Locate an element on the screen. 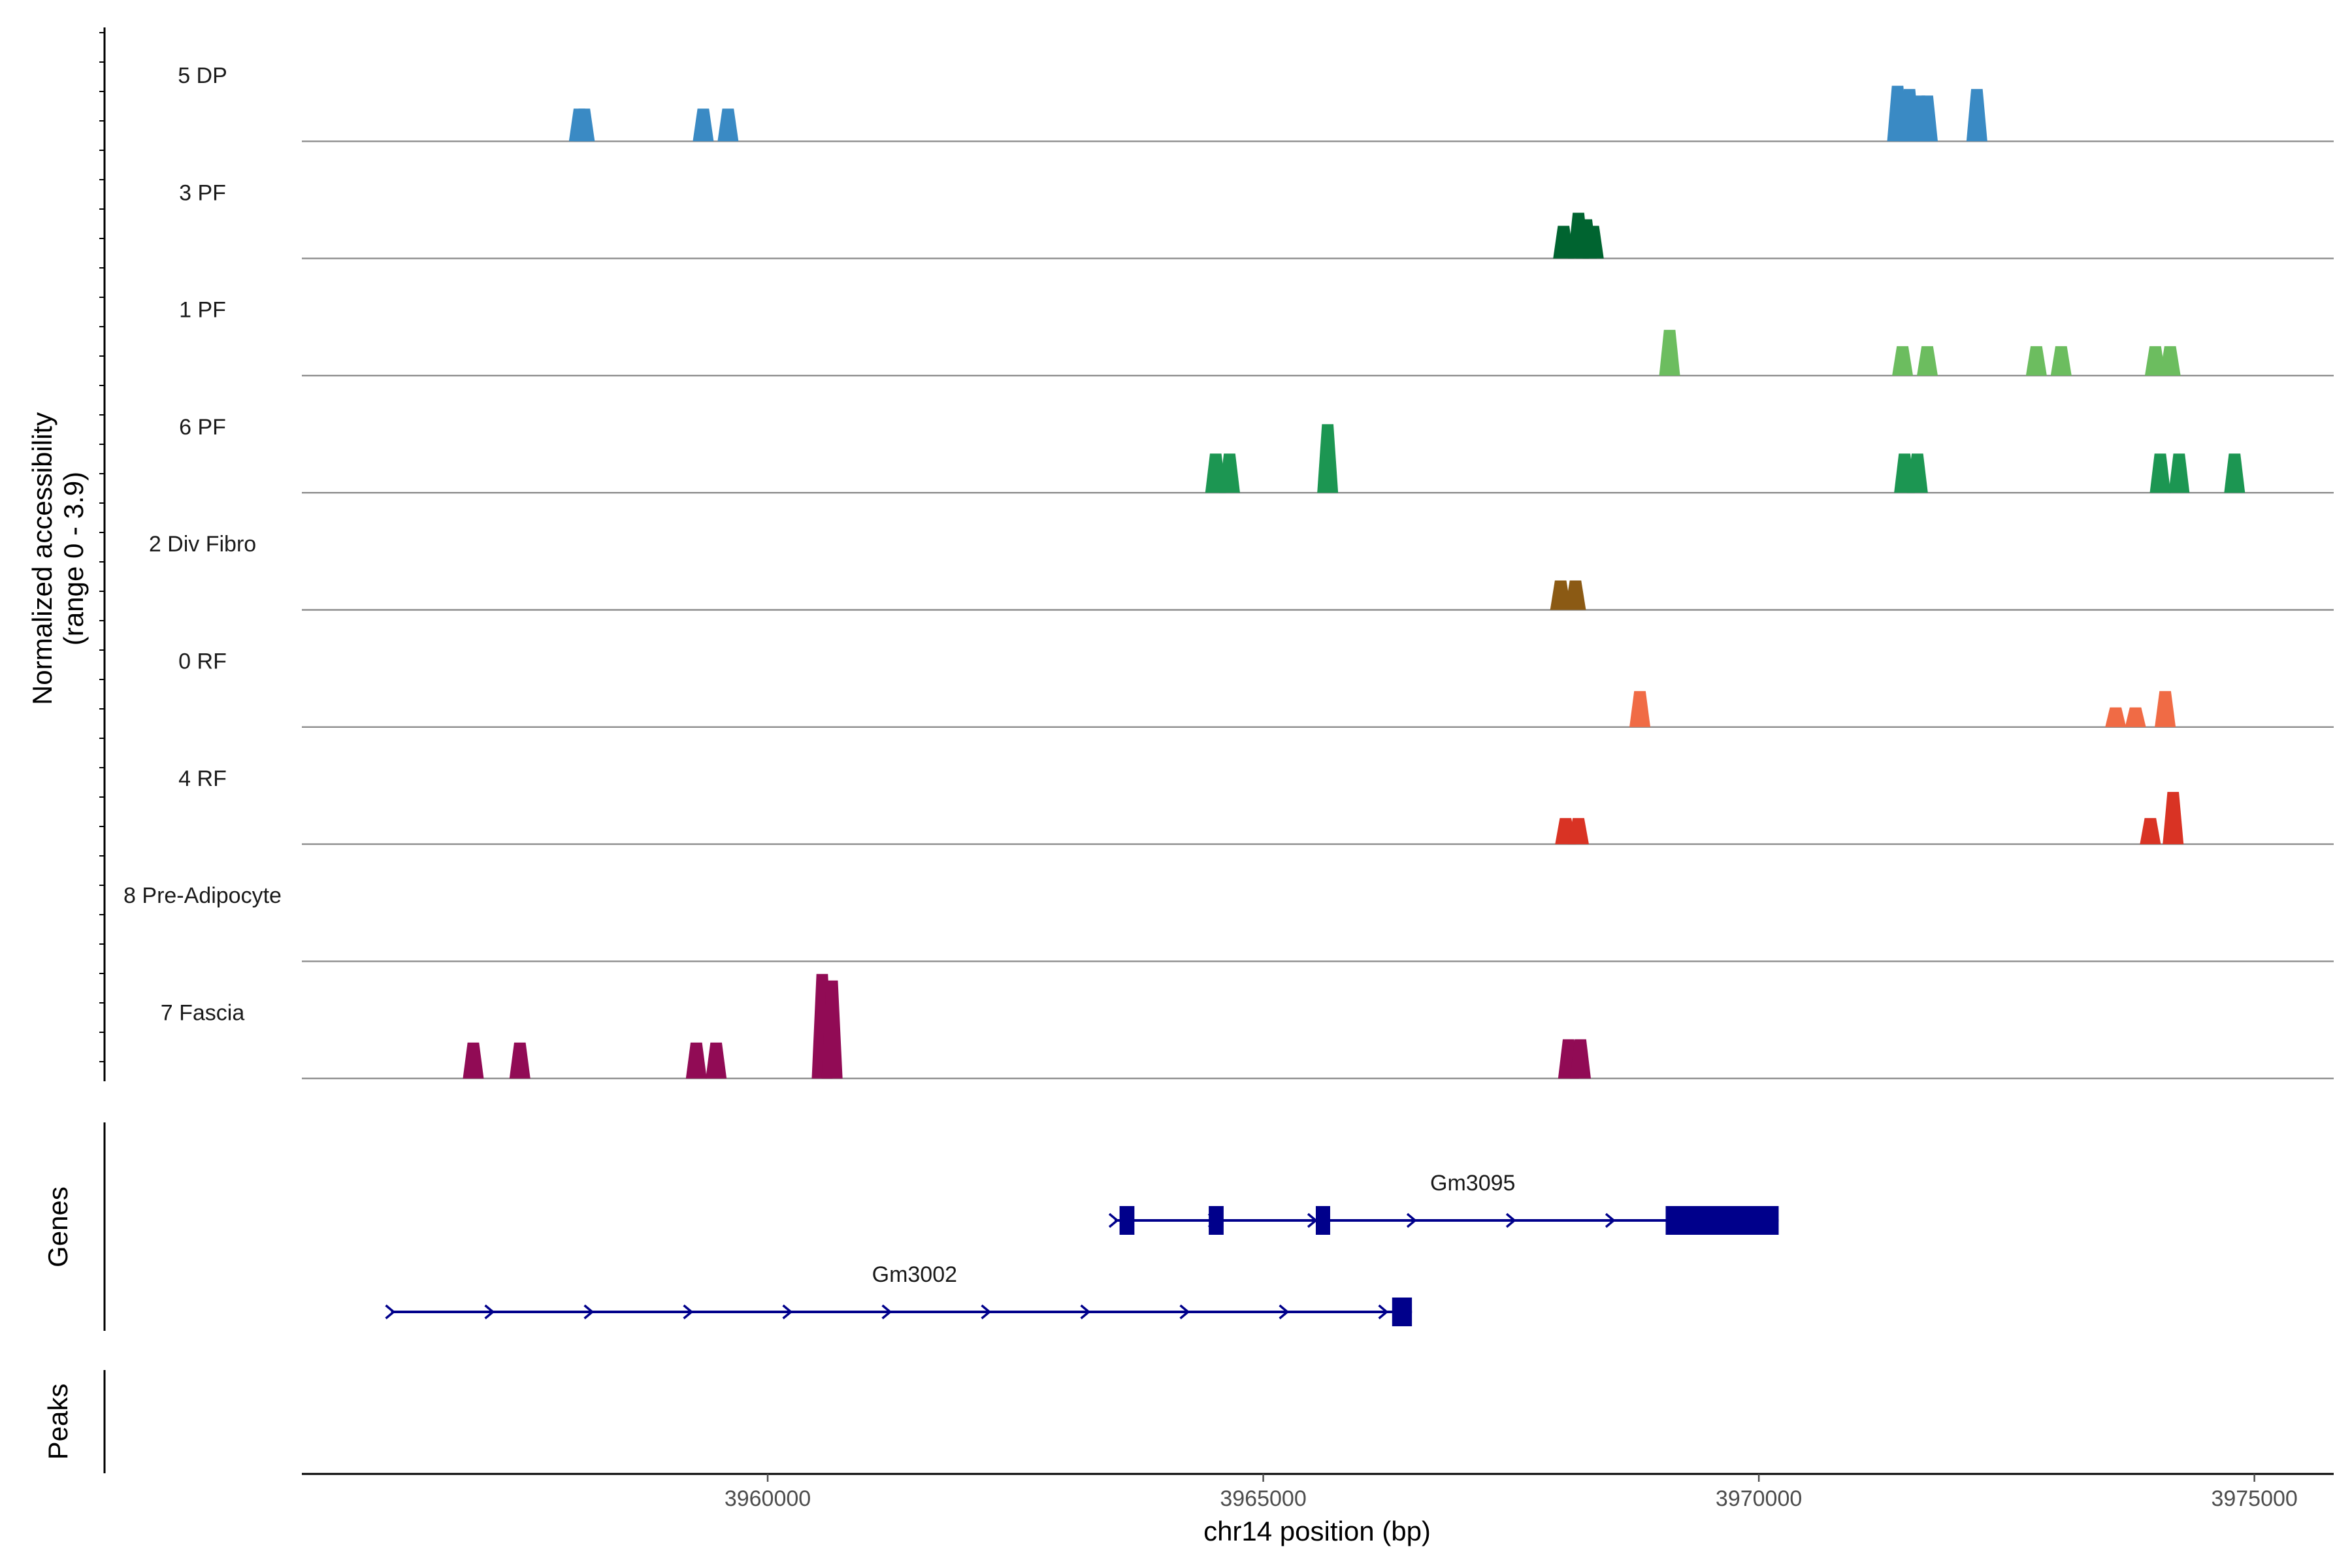  x-axis-ticks: 3960000 3965000 3970000 3975000 is located at coordinates (1511, 1492).